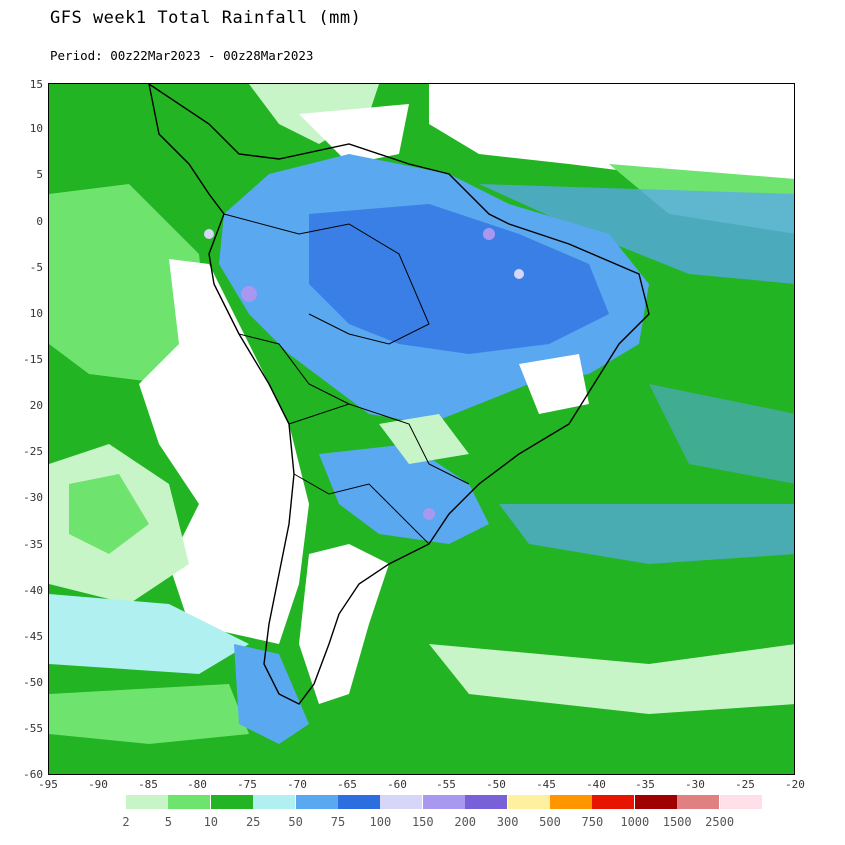  Describe the element at coordinates (168, 822) in the screenshot. I see `legend-label: 5` at that location.